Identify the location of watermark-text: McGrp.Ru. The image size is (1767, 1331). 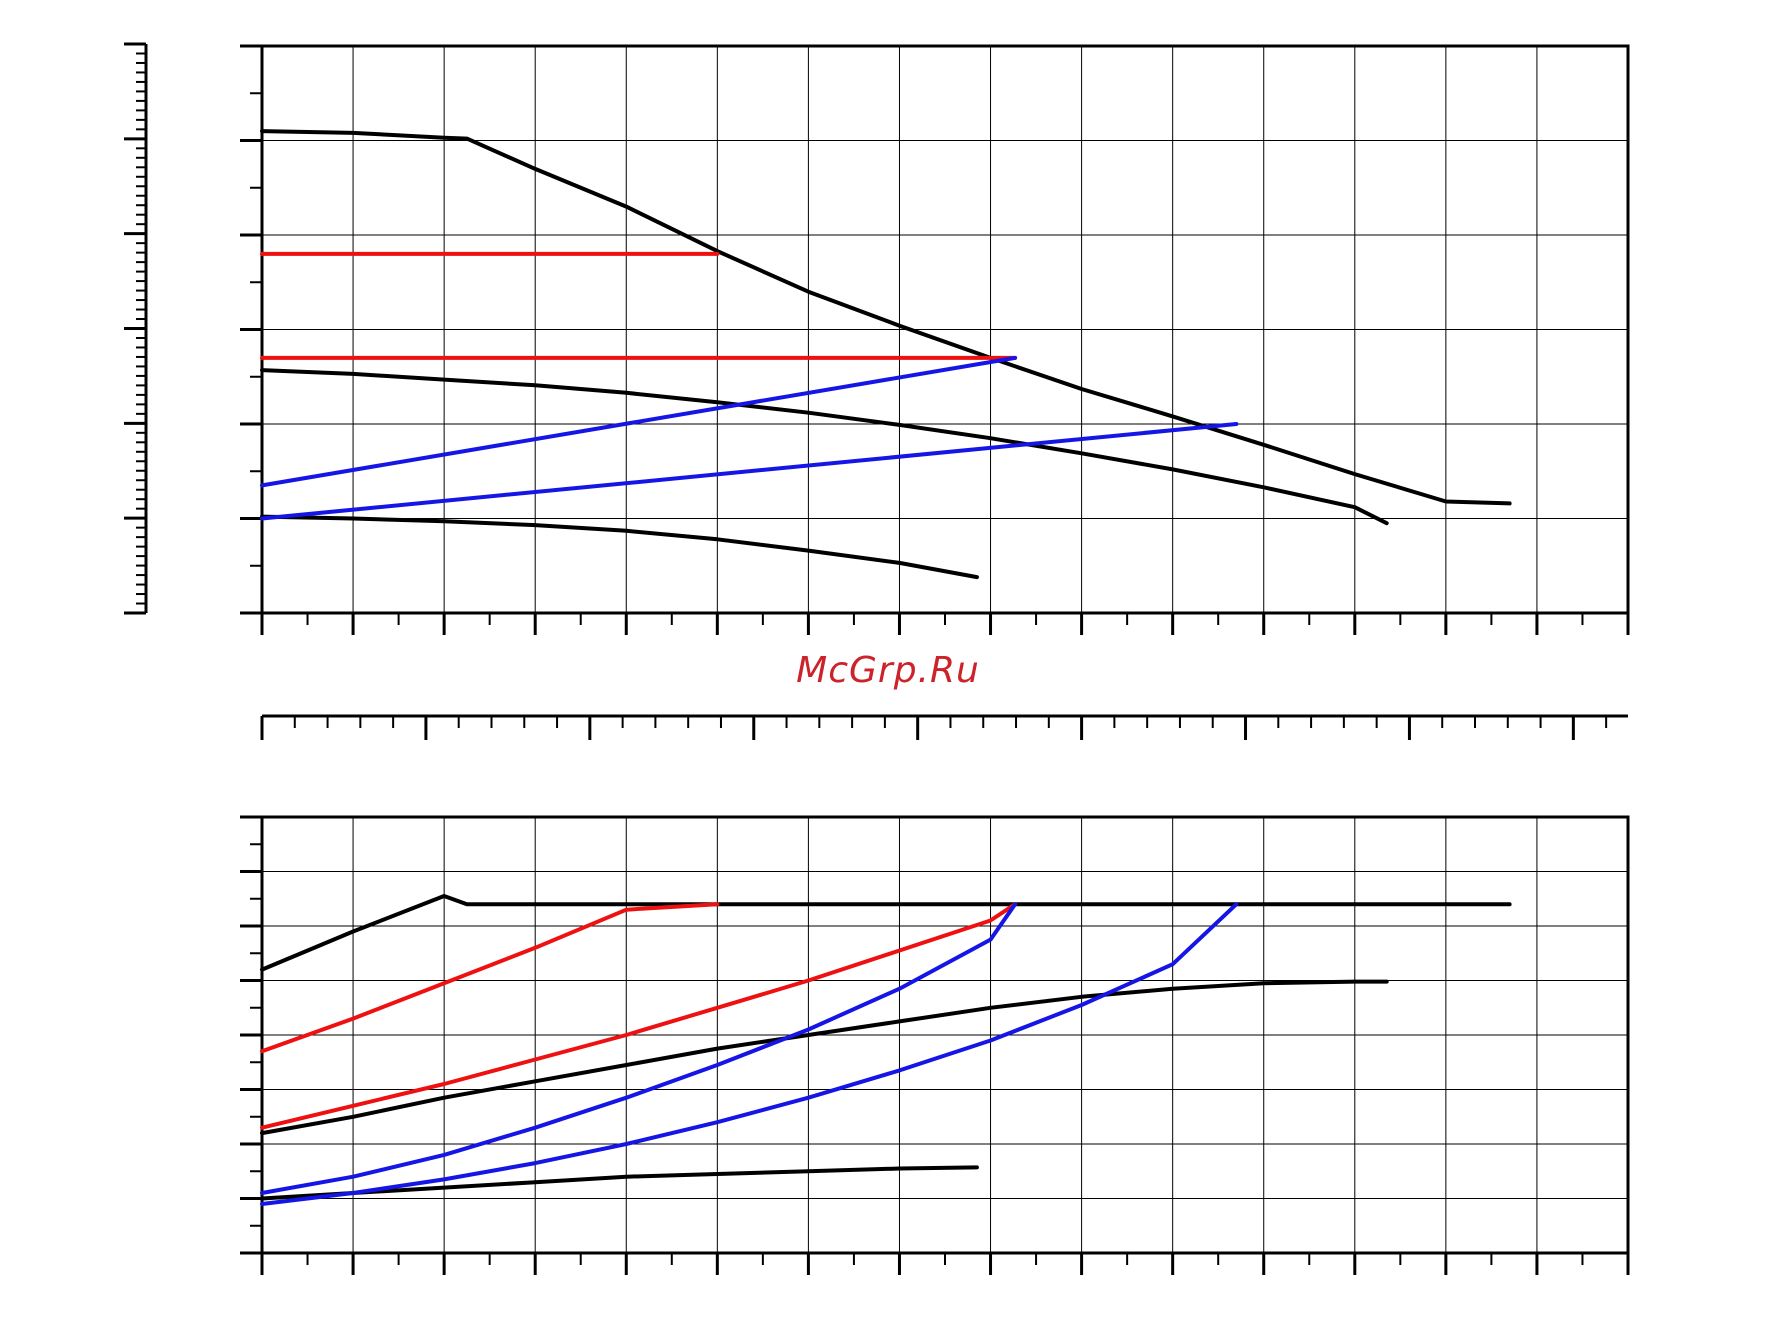
(888, 670).